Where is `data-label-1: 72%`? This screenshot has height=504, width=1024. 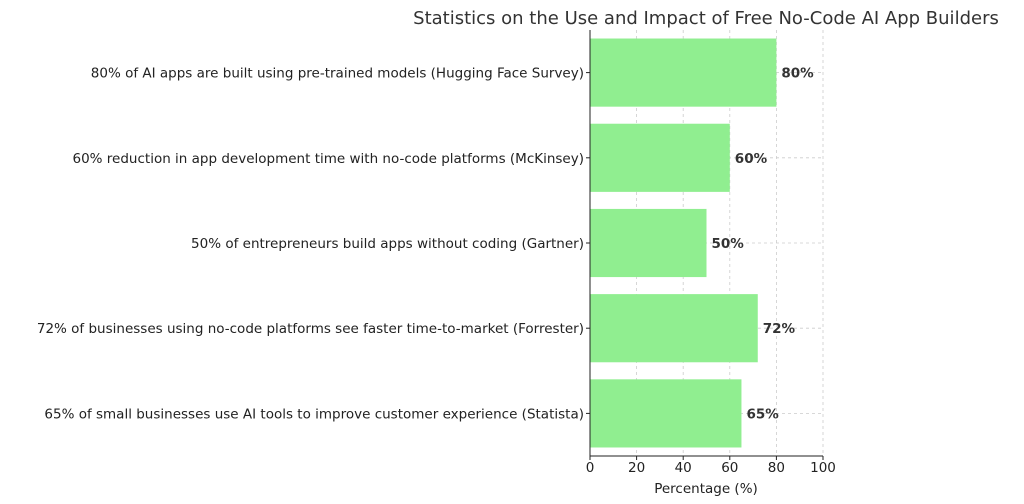
data-label-1: 72% is located at coordinates (779, 329).